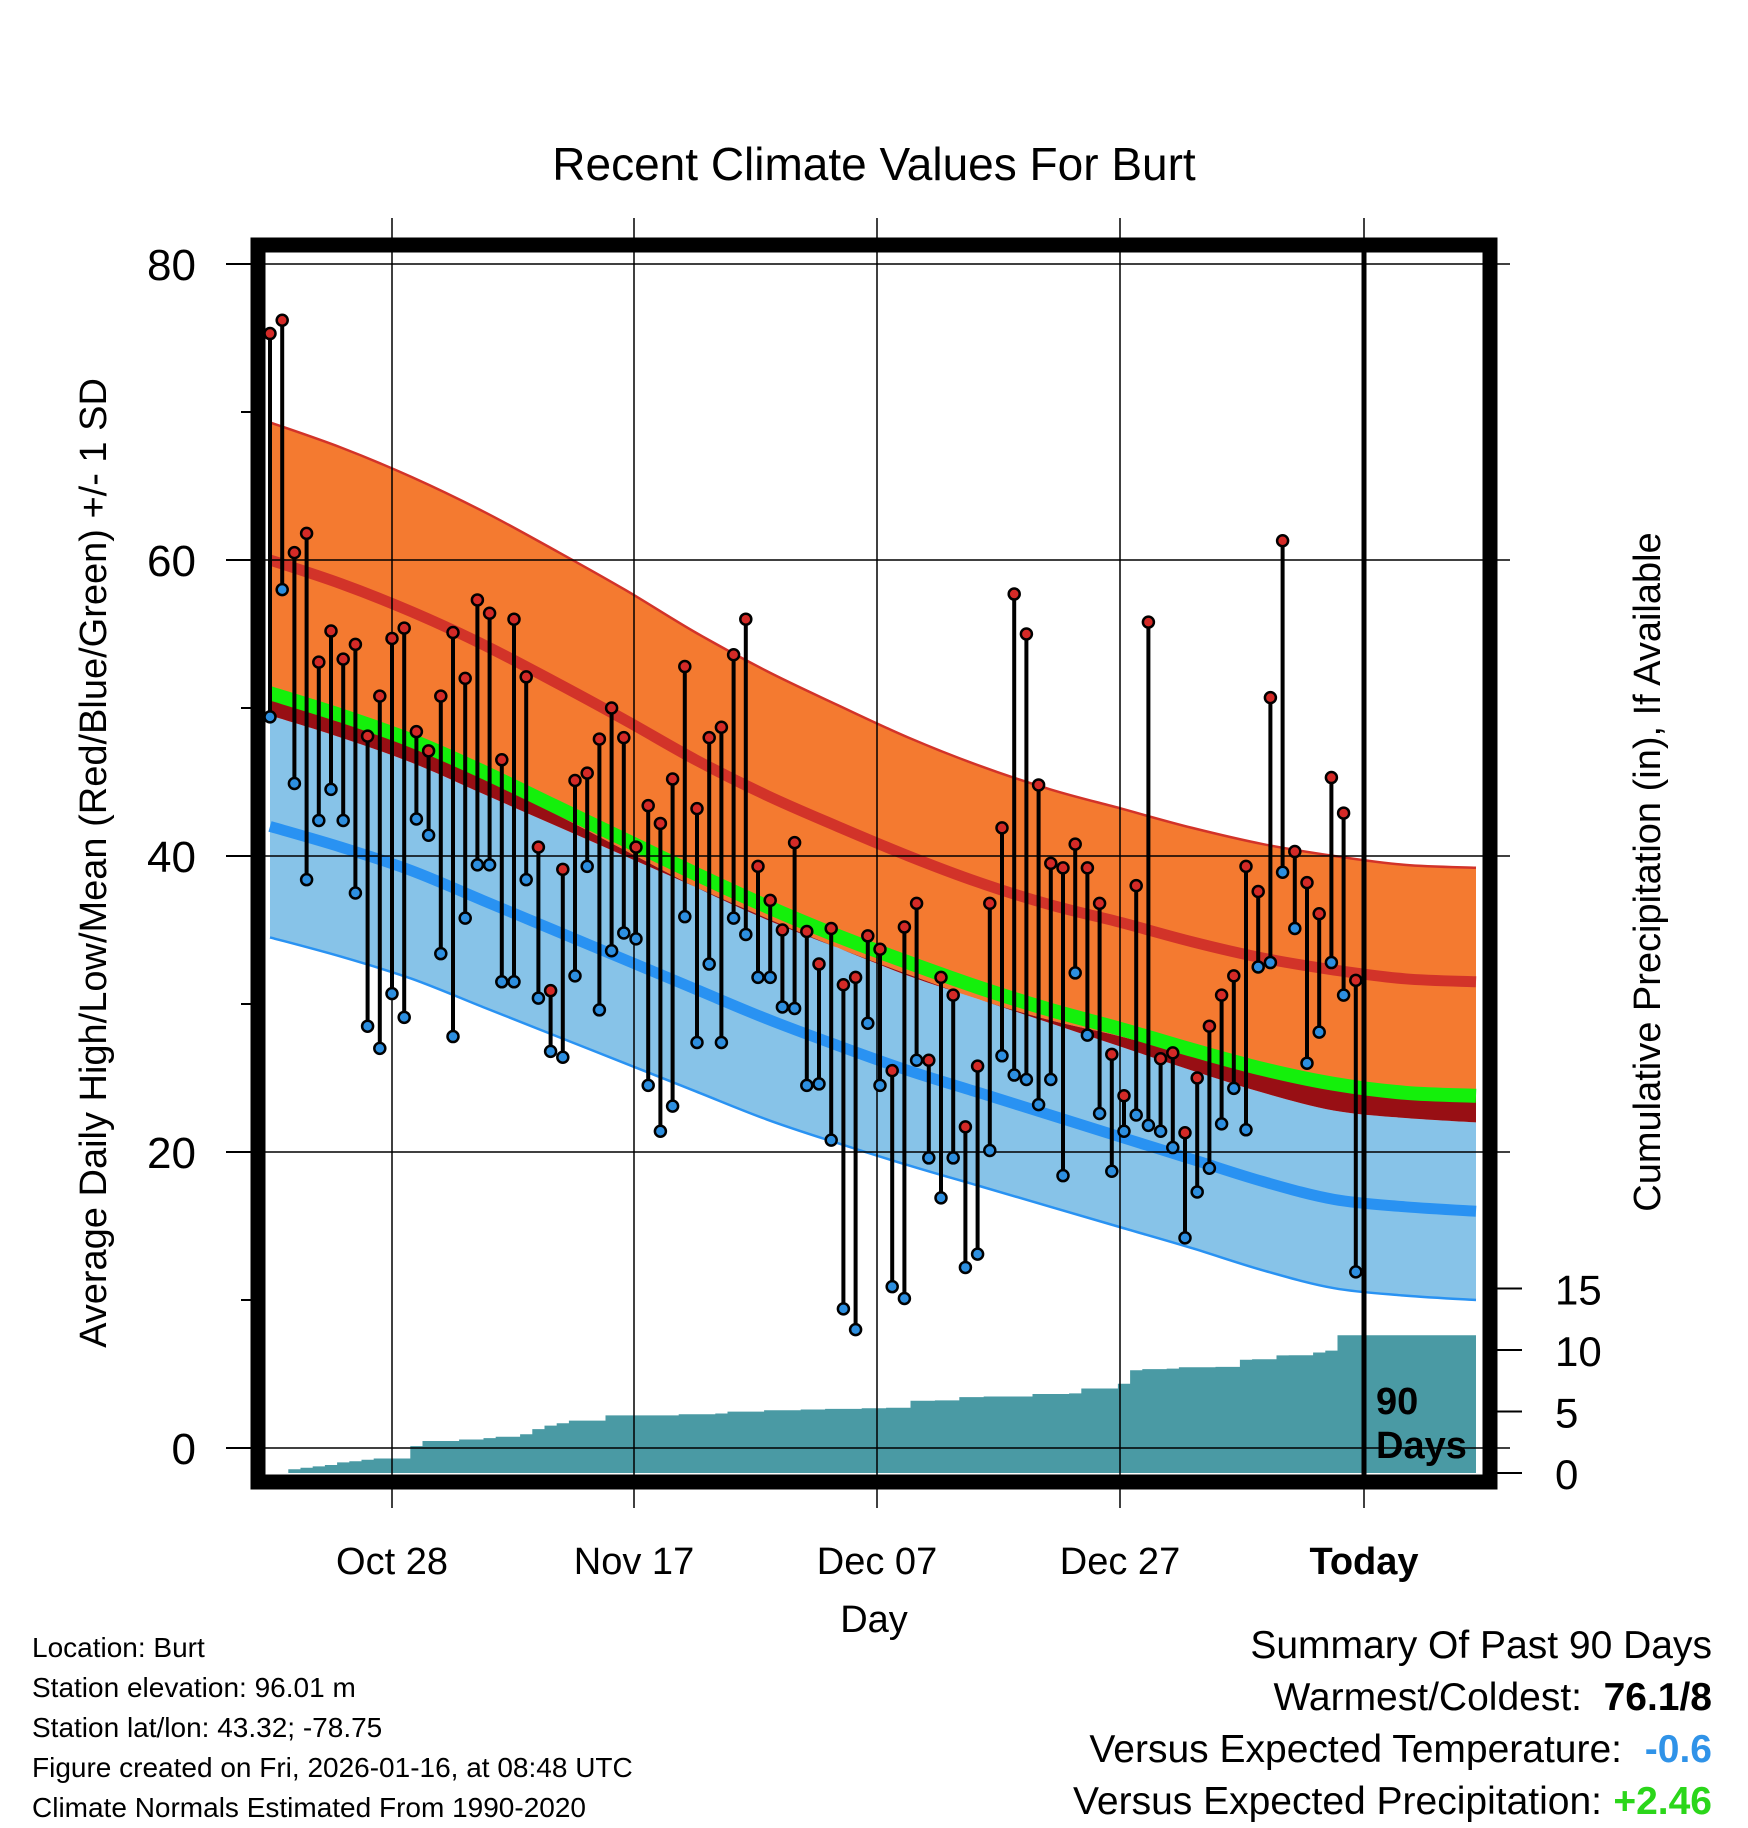 This screenshot has width=1748, height=1828. What do you see at coordinates (1120, 1562) in the screenshot?
I see `x-tick-label: Dec 27` at bounding box center [1120, 1562].